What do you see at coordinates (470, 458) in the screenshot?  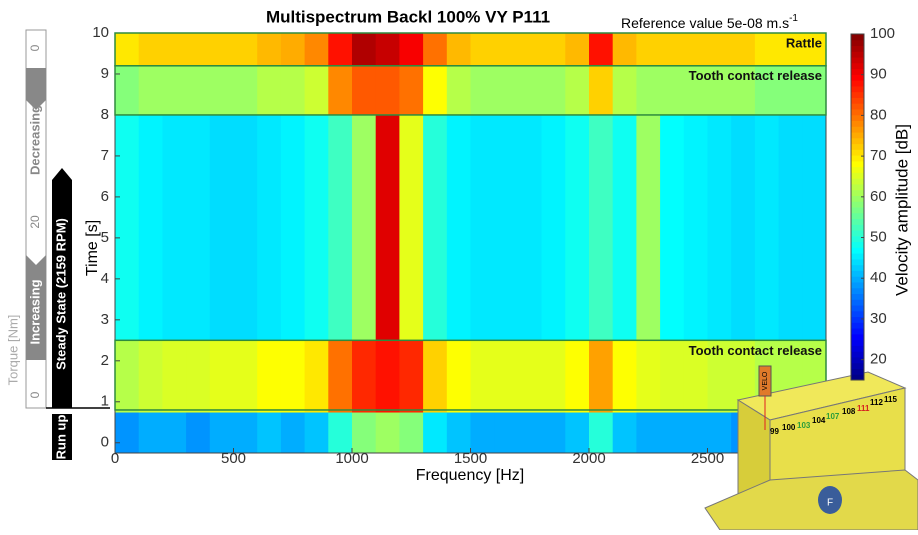 I see `x-tick-label: 1500` at bounding box center [470, 458].